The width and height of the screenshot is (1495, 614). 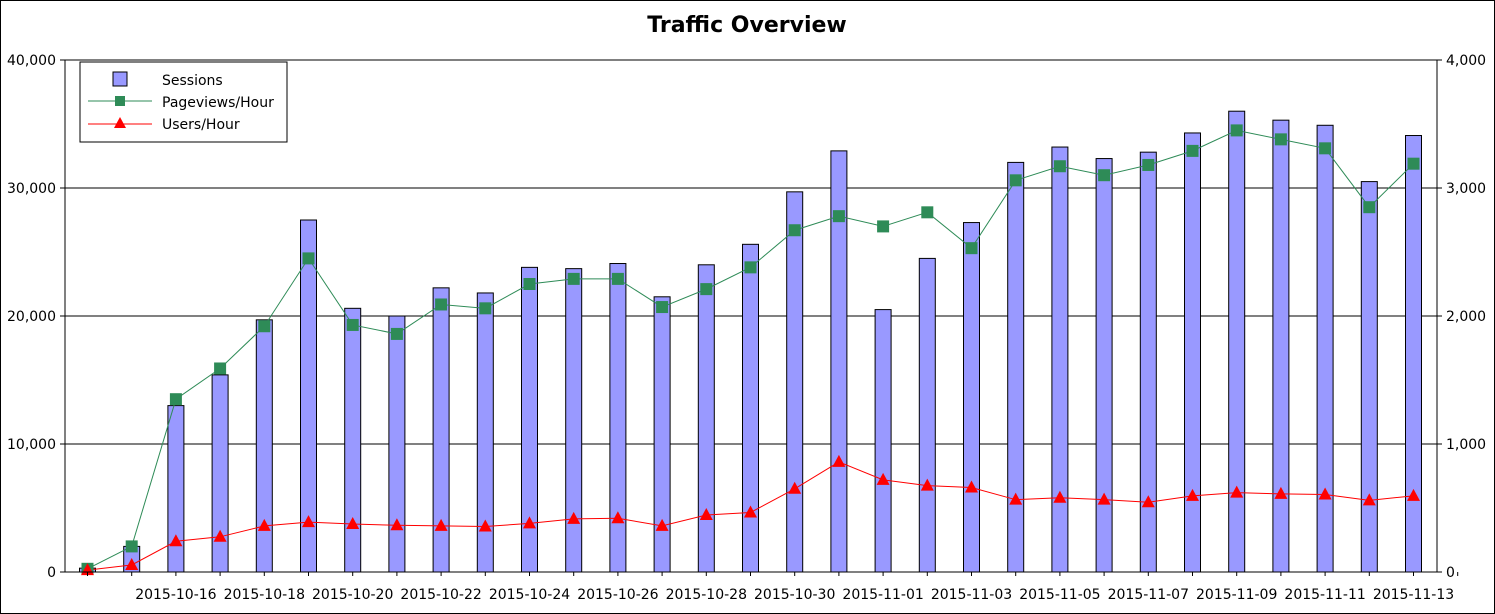 What do you see at coordinates (971, 595) in the screenshot?
I see `x-axis-tick-label: 2015-11-03` at bounding box center [971, 595].